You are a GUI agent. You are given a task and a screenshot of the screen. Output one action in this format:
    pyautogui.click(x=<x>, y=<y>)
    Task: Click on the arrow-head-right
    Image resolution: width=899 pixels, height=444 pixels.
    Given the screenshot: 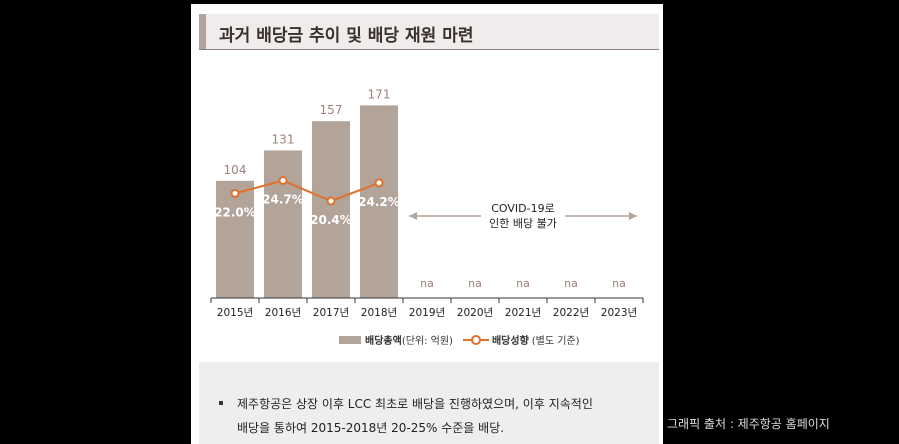 What is the action you would take?
    pyautogui.click(x=633, y=216)
    